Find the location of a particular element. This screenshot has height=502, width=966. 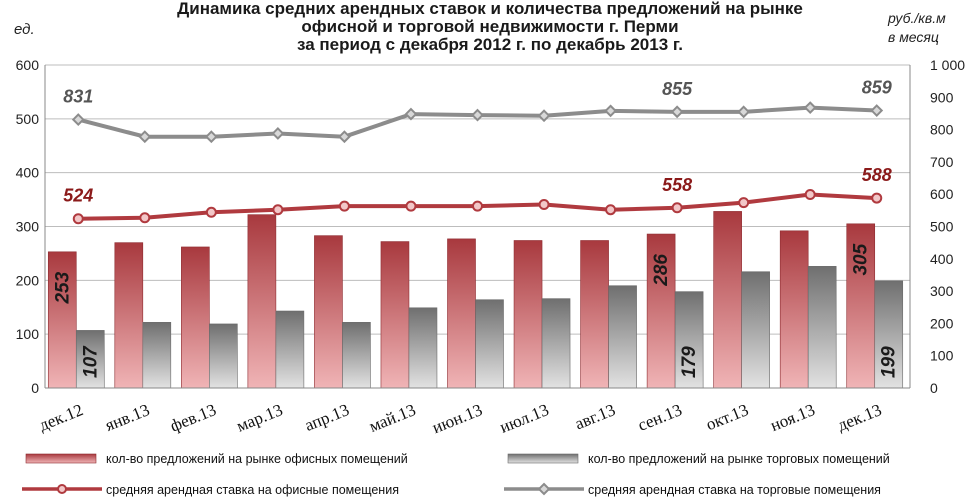

y-left-tick-label: 500 is located at coordinates (28, 119).